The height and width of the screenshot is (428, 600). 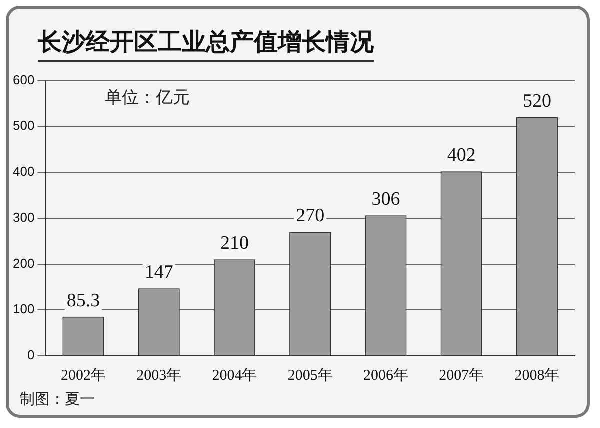 What do you see at coordinates (234, 243) in the screenshot?
I see `data-label: 210` at bounding box center [234, 243].